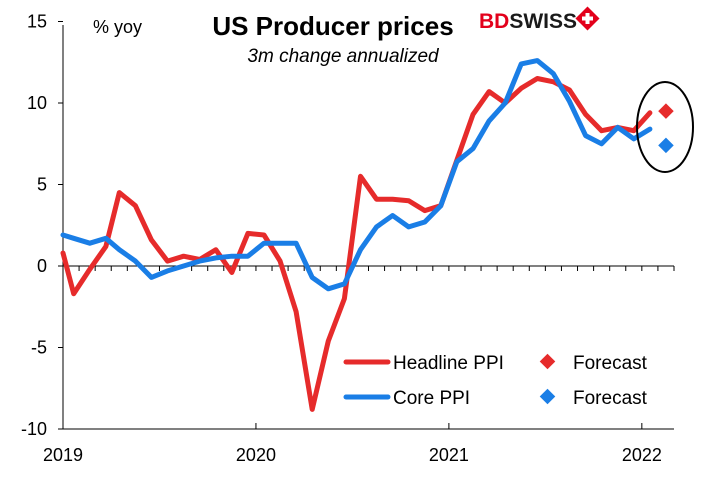  Describe the element at coordinates (610, 398) in the screenshot. I see `legend-label-core-forecast: Forecast` at that location.